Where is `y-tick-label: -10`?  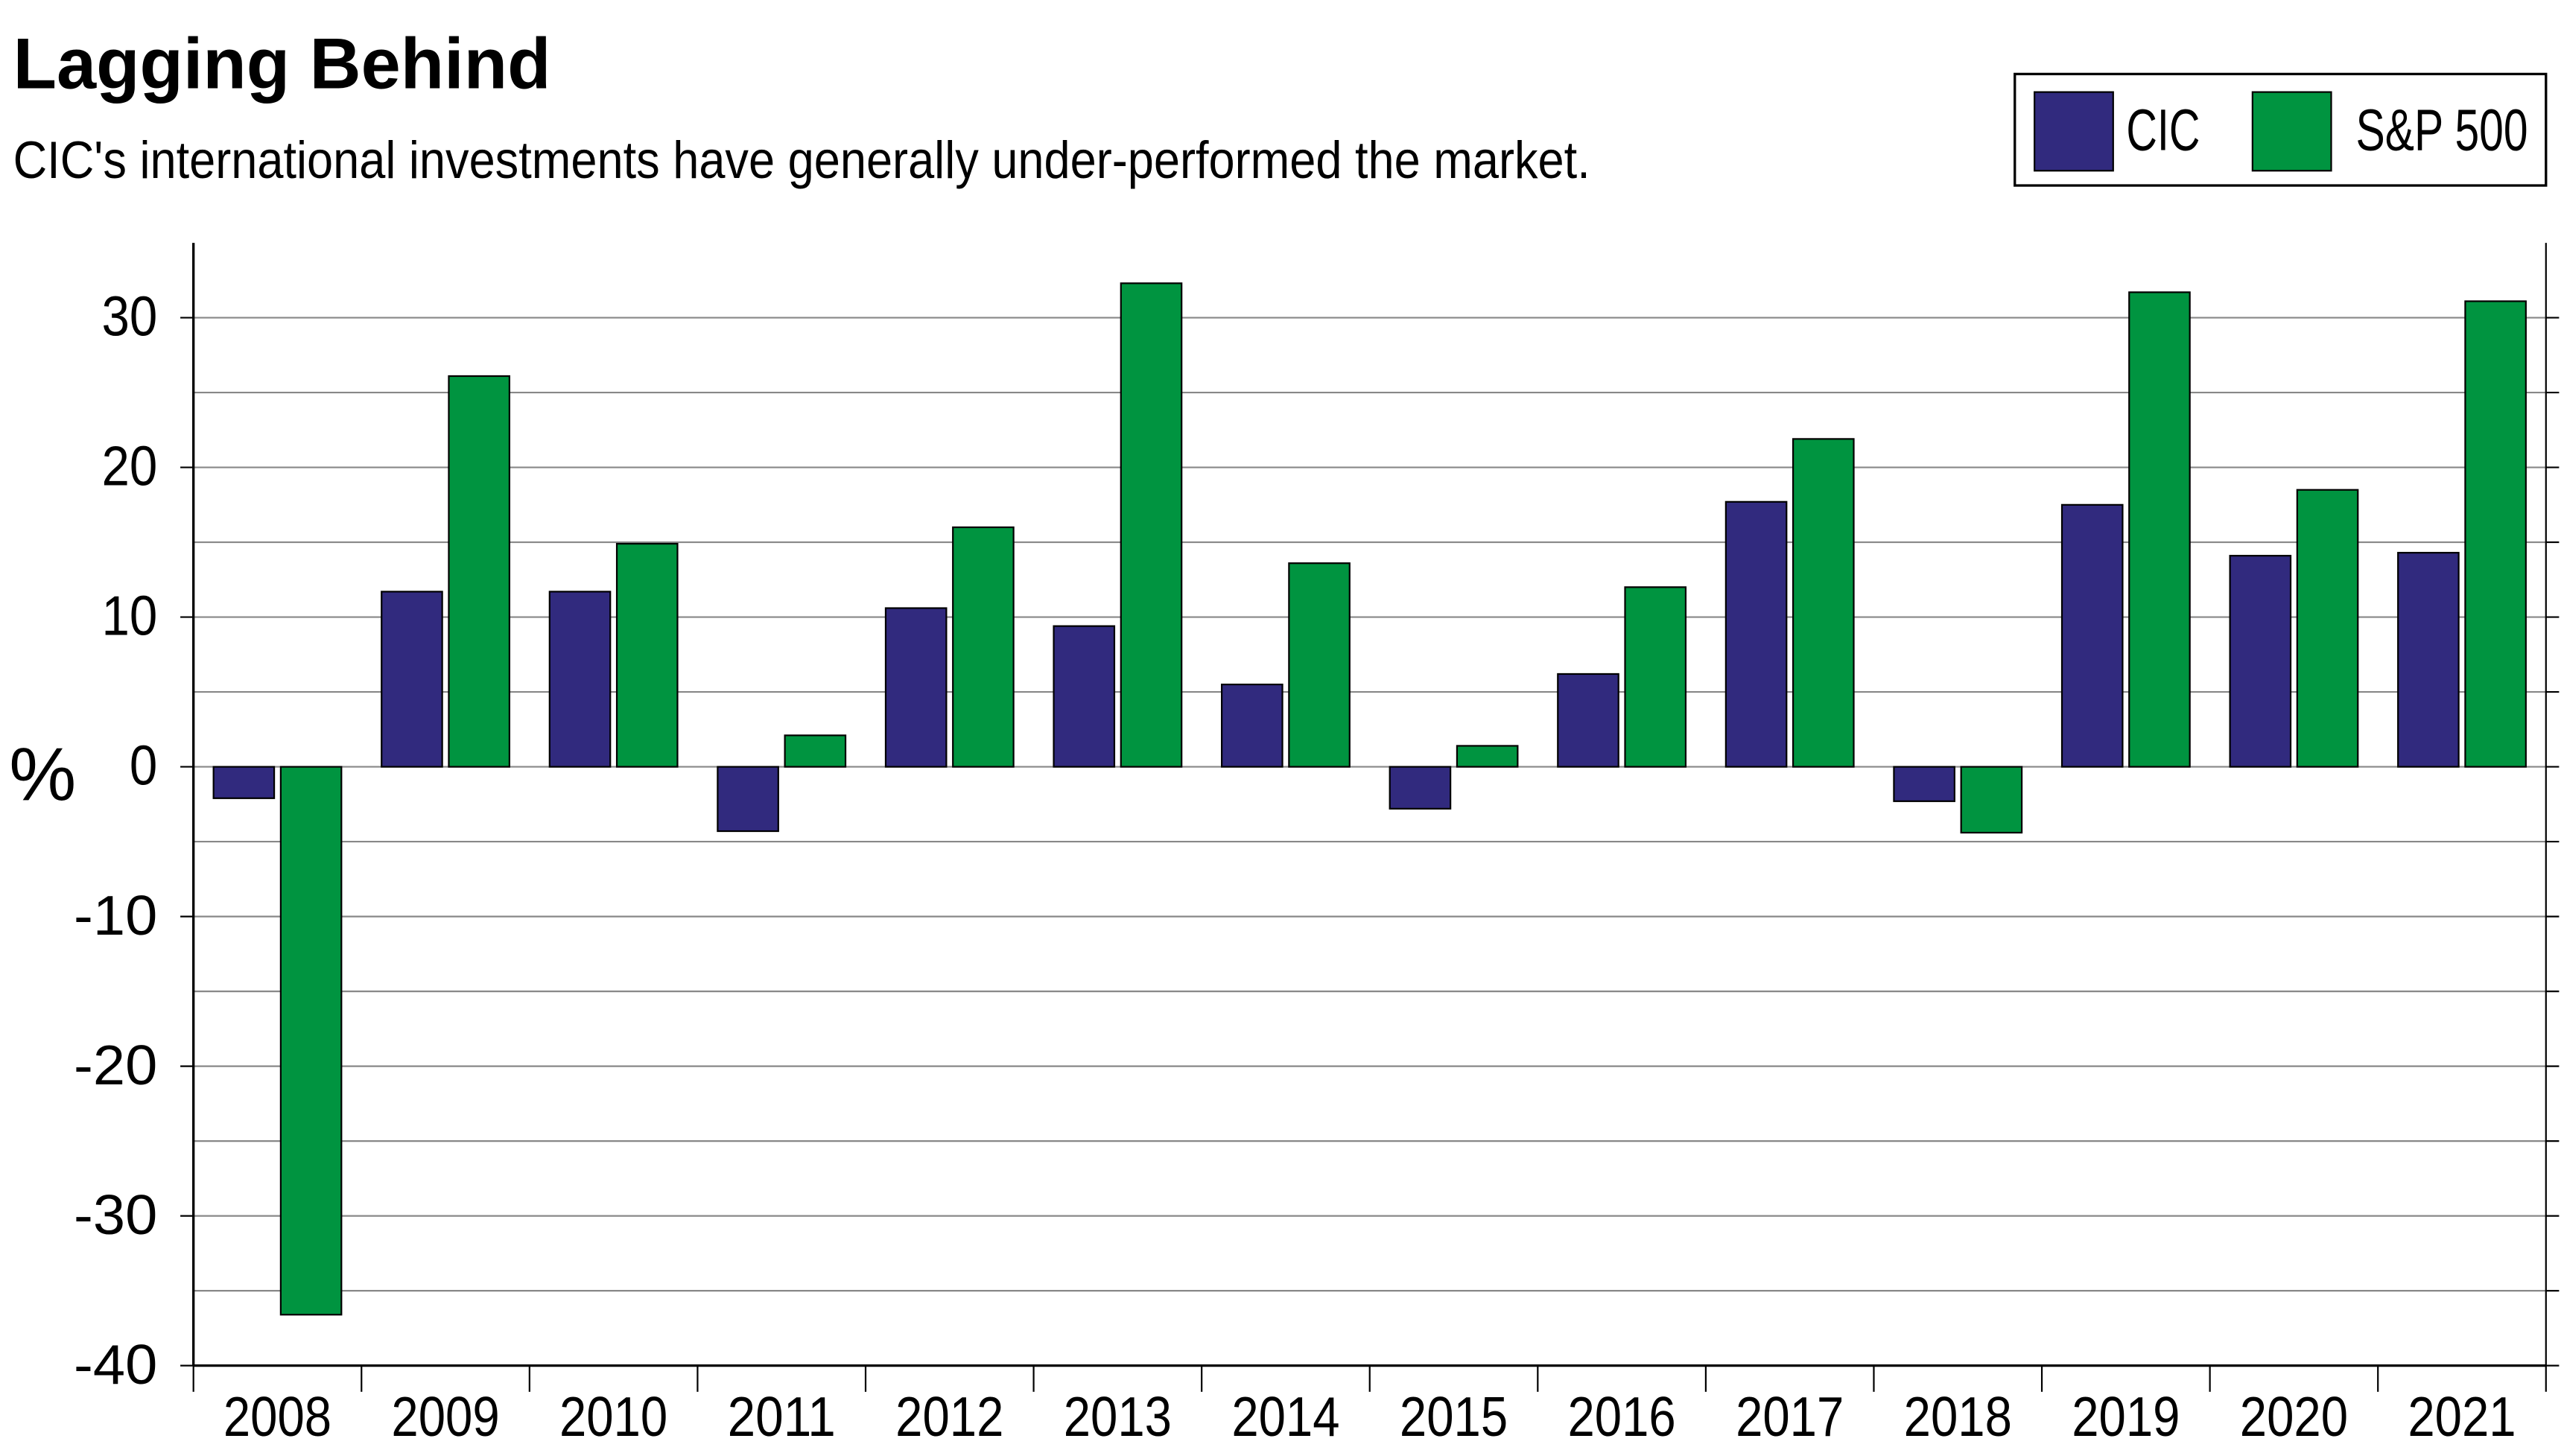
y-tick-label: -10 is located at coordinates (115, 915).